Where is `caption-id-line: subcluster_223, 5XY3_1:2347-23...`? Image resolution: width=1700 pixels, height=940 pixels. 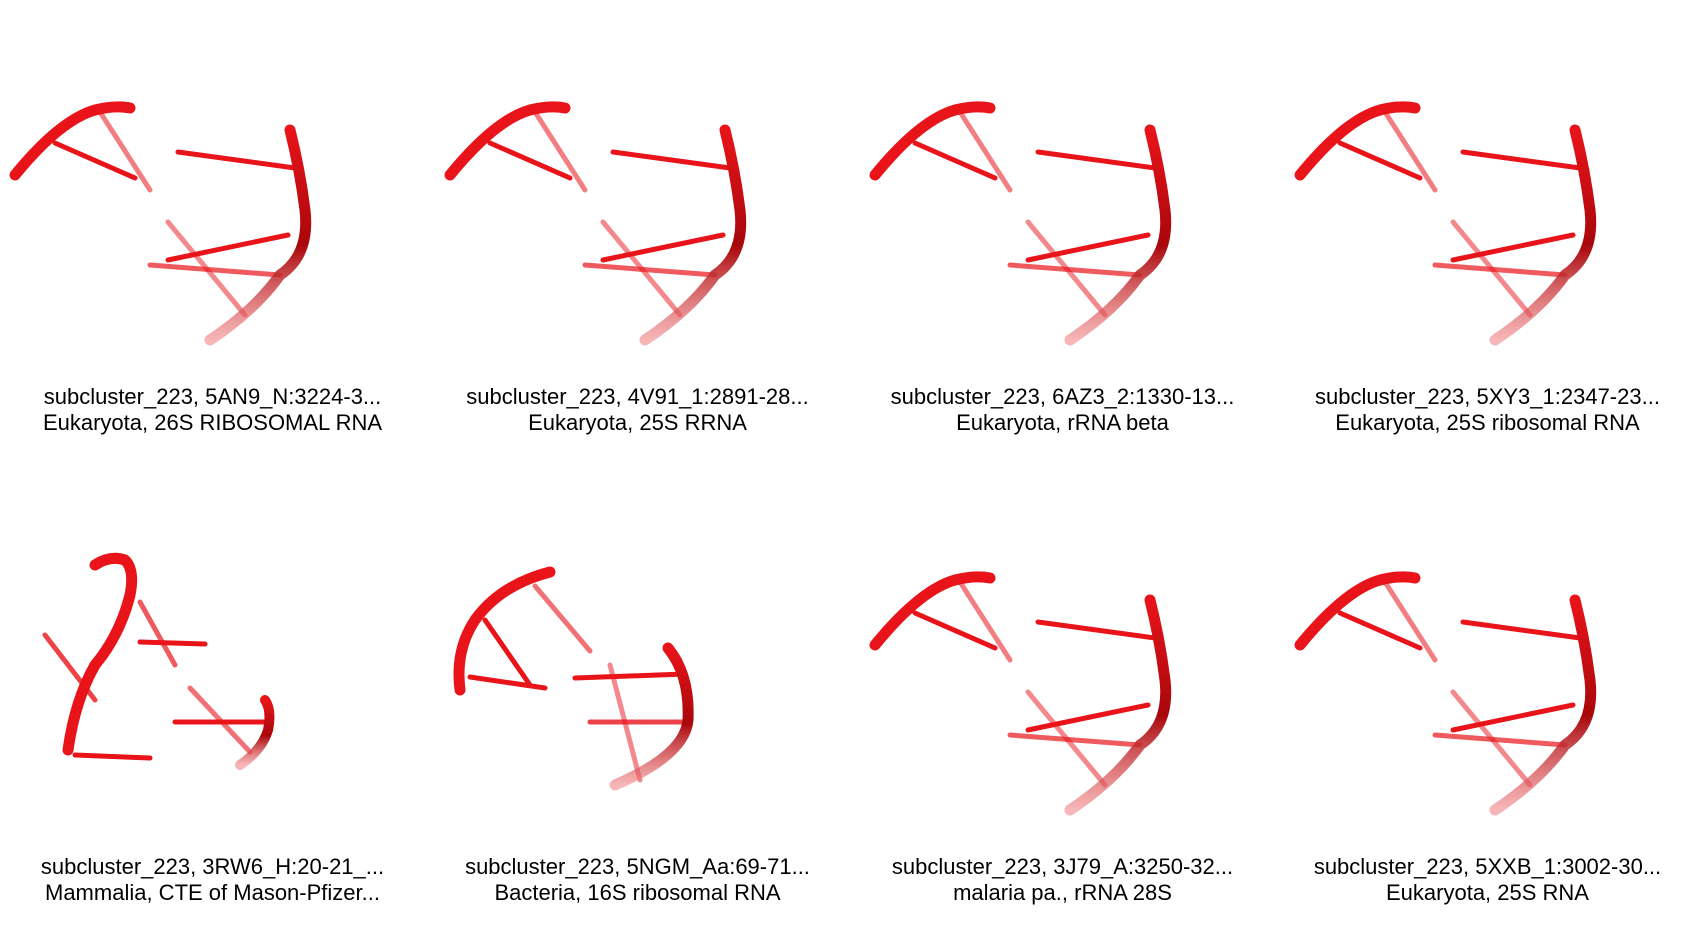
caption-id-line: subcluster_223, 5XY3_1:2347-23... is located at coordinates (1487, 396).